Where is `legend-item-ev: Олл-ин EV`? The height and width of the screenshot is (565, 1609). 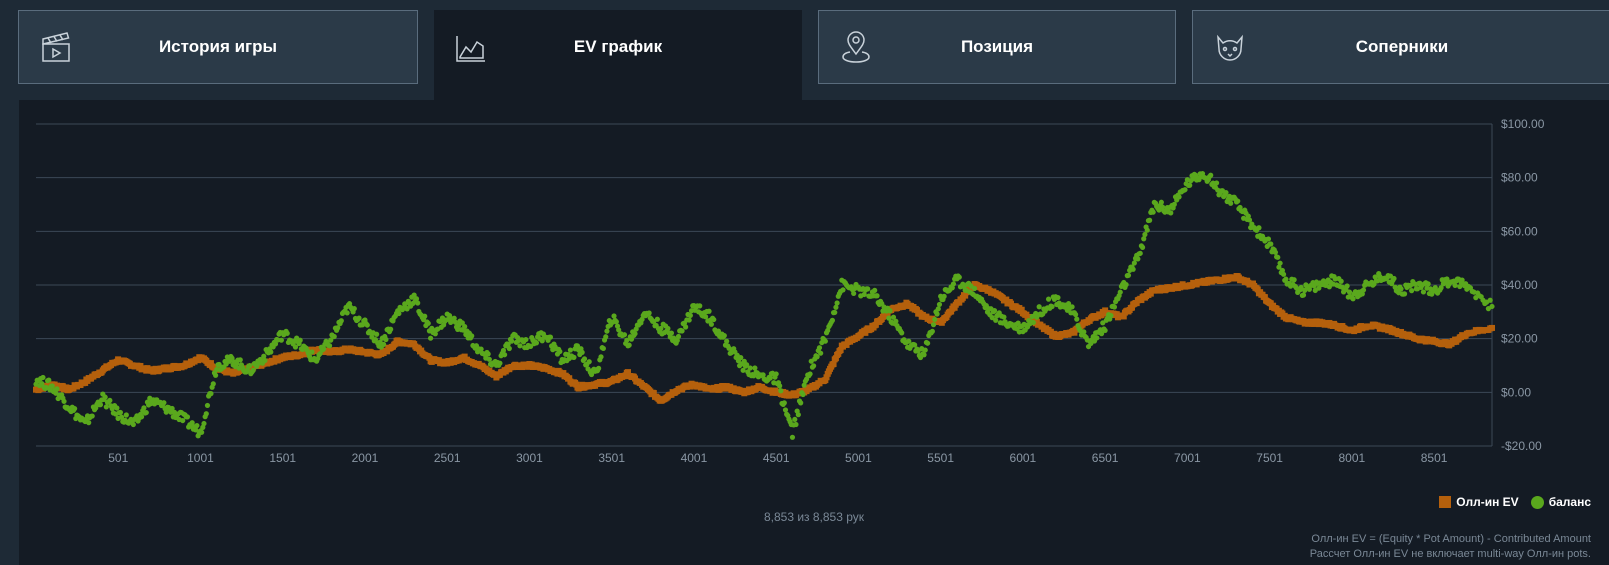 legend-item-ev: Олл-ин EV is located at coordinates (1479, 502).